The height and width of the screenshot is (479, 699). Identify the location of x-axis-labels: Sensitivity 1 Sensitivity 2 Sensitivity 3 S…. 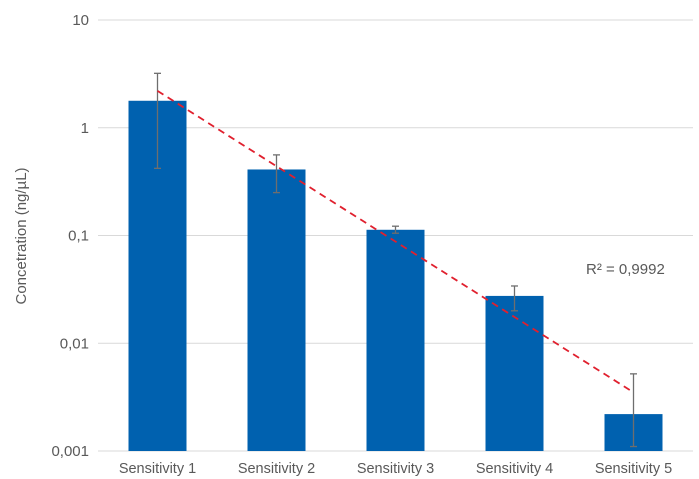
(395, 469).